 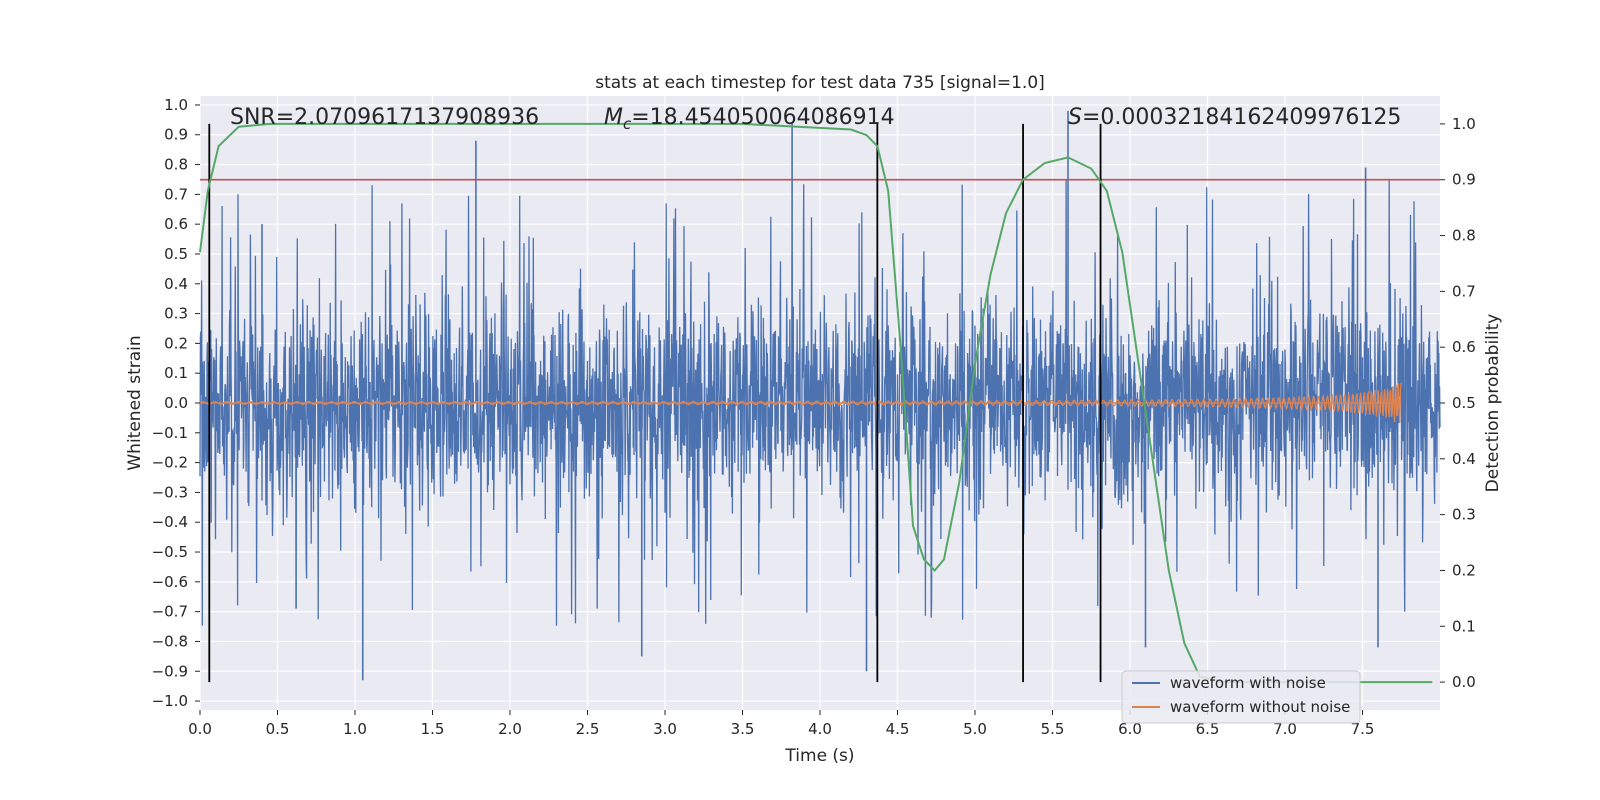 I want to click on x-tick-label-8: 4.0, so click(x=820, y=729).